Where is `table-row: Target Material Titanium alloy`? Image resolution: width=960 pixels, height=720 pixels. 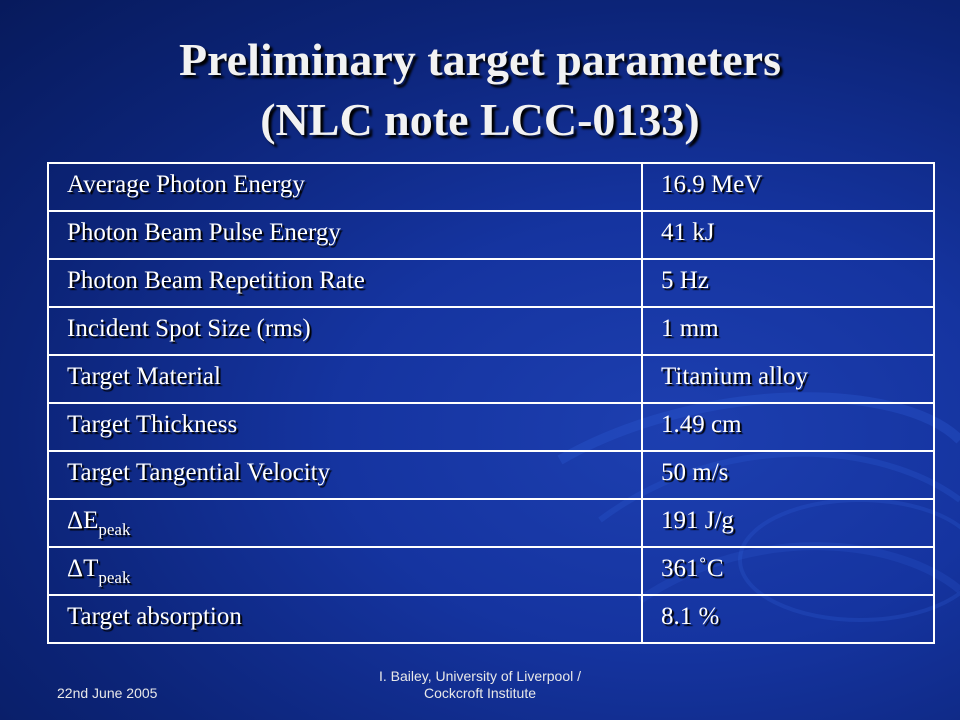
table-row: Target Material Titanium alloy is located at coordinates (491, 379).